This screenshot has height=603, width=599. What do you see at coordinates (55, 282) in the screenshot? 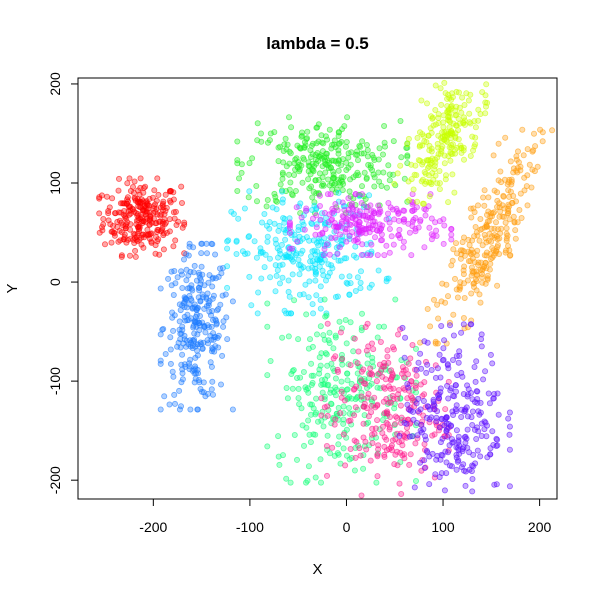
I see `y-tick-label: 0` at bounding box center [55, 282].